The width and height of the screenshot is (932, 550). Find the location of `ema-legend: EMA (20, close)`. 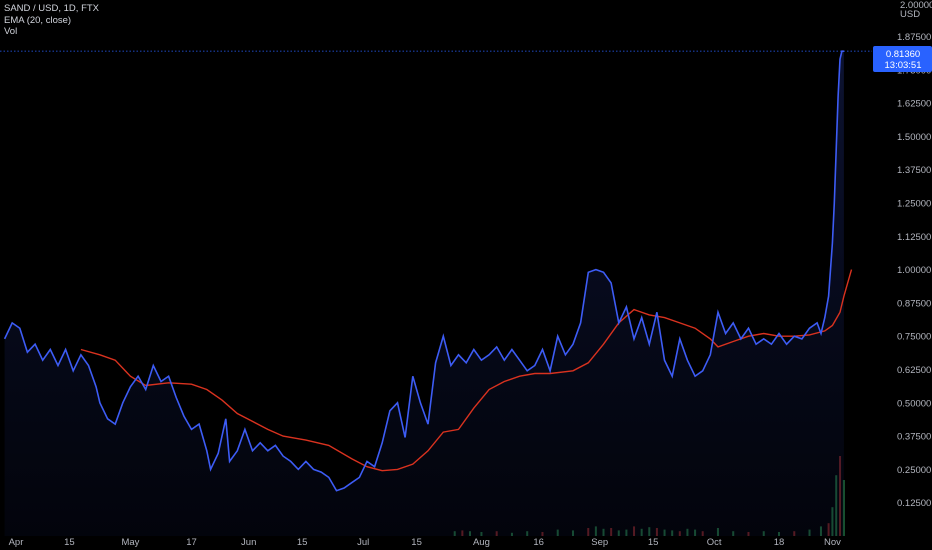

ema-legend: EMA (20, close) is located at coordinates (38, 20).